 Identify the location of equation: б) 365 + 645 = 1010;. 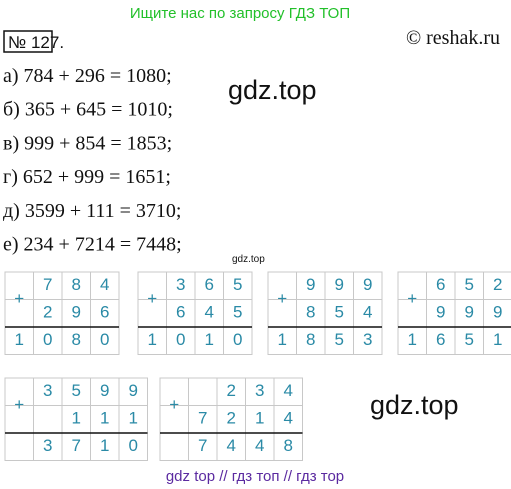
(88, 110).